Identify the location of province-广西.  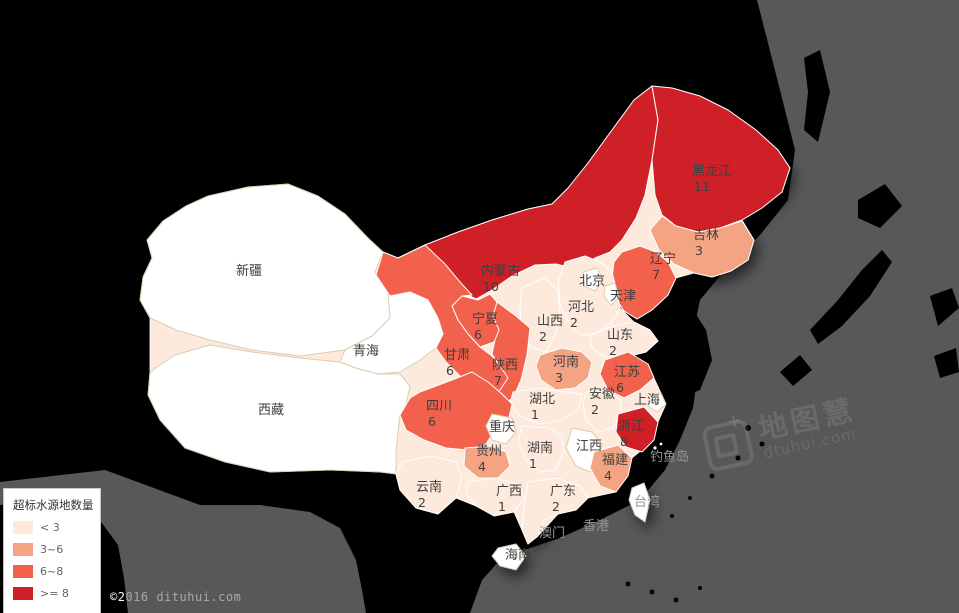
(495, 497).